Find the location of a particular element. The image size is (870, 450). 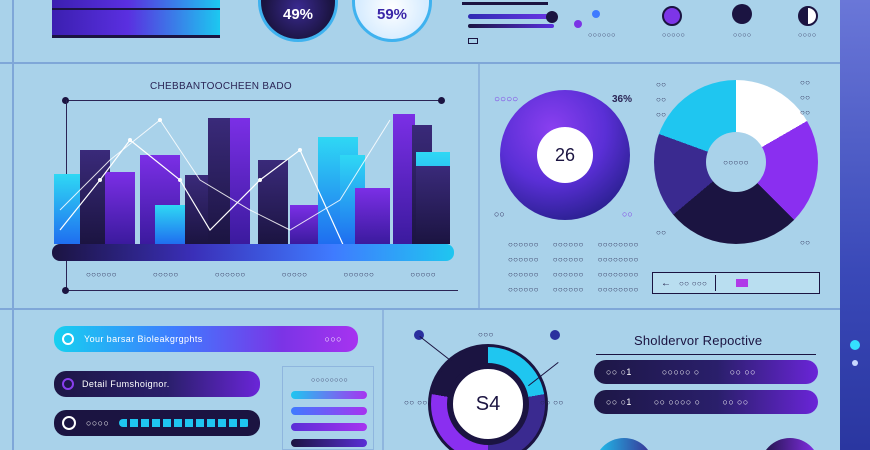

bottom-gauge-value: S4 is located at coordinates (488, 404).